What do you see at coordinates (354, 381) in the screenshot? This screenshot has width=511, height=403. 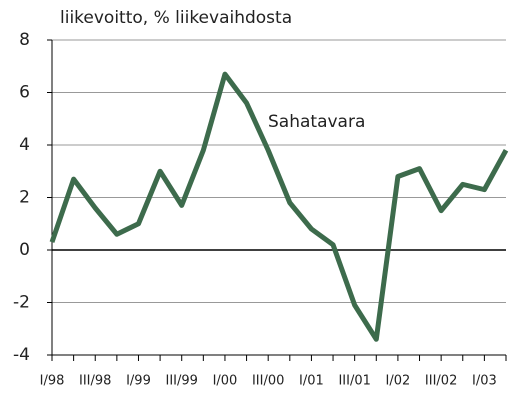 I see `x-tick-label: III/01` at bounding box center [354, 381].